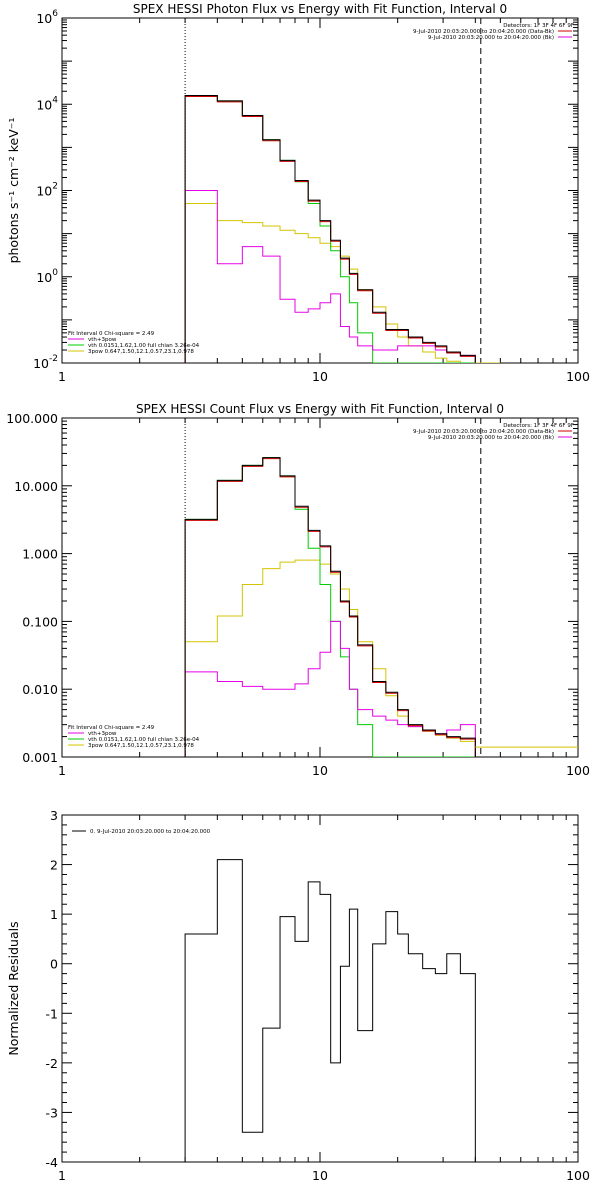 The height and width of the screenshot is (1200, 600). What do you see at coordinates (52, 1162) in the screenshot?
I see `y-tick-label: -4` at bounding box center [52, 1162].